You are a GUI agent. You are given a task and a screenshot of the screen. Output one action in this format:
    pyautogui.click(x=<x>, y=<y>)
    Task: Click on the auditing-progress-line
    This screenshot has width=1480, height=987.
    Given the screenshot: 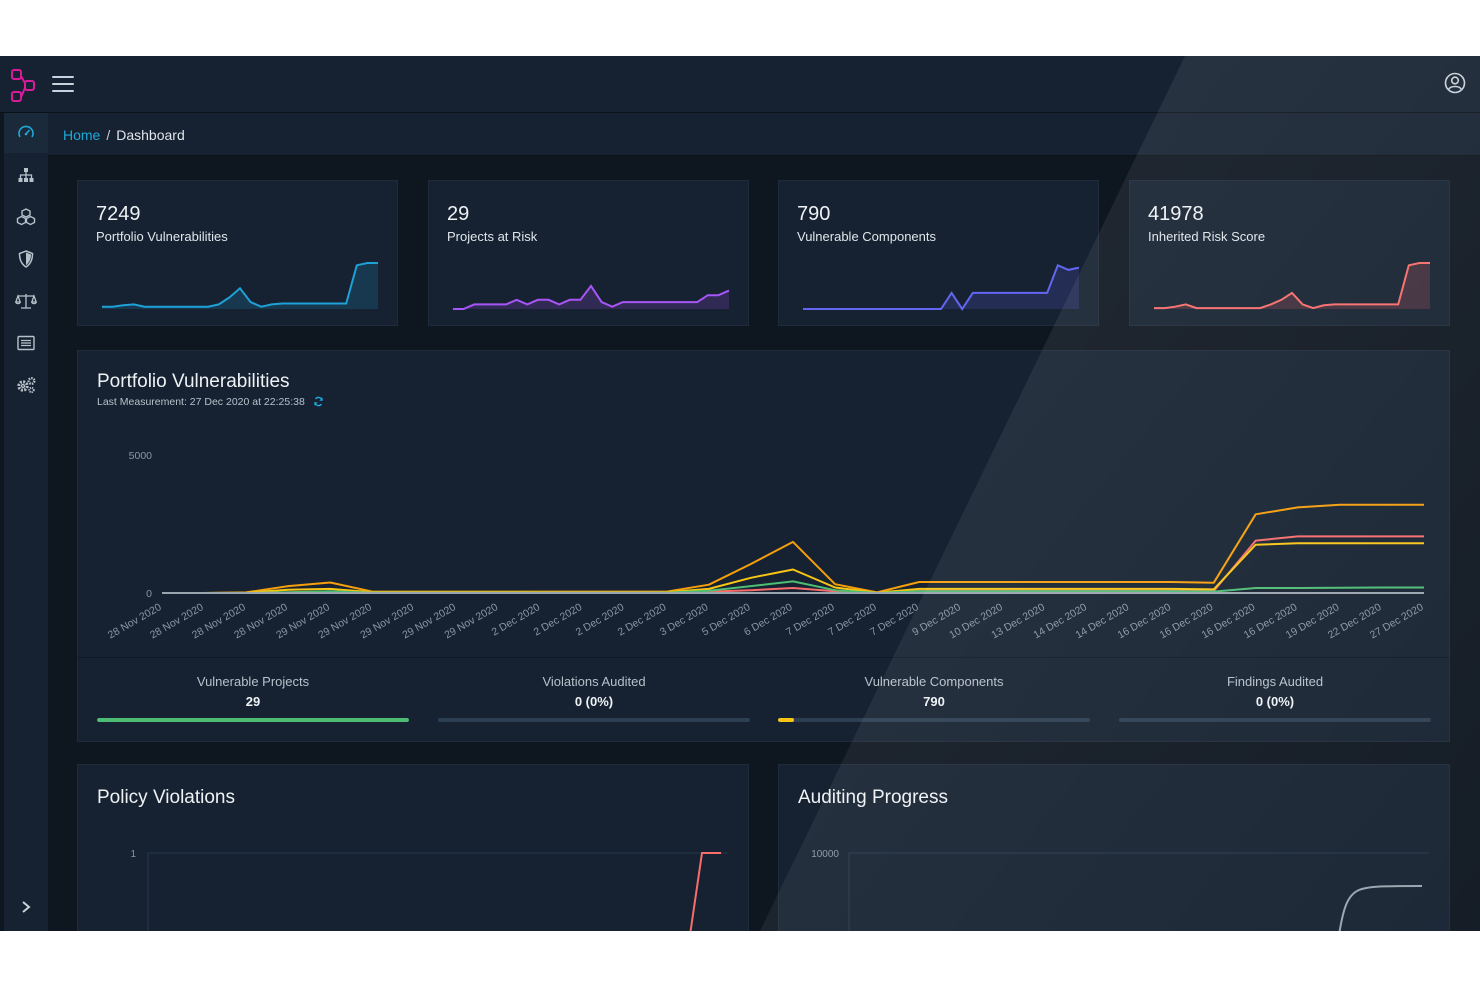 What is the action you would take?
    pyautogui.click(x=1380, y=908)
    